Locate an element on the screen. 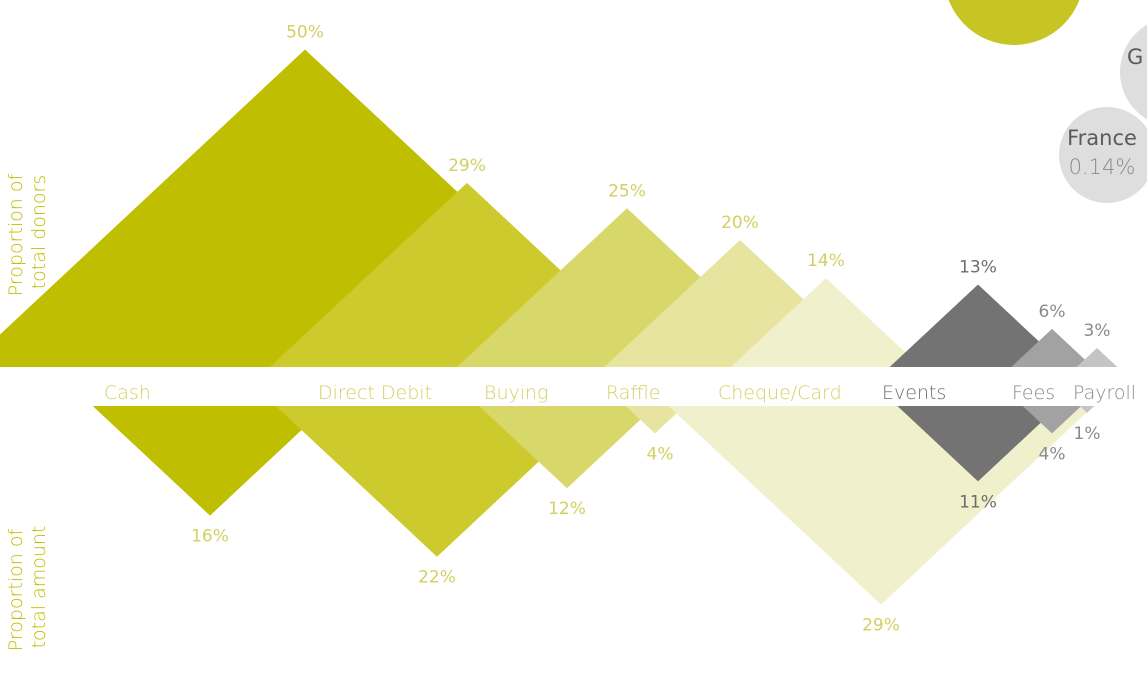  donors-value-label-fees: 6% is located at coordinates (1052, 312).